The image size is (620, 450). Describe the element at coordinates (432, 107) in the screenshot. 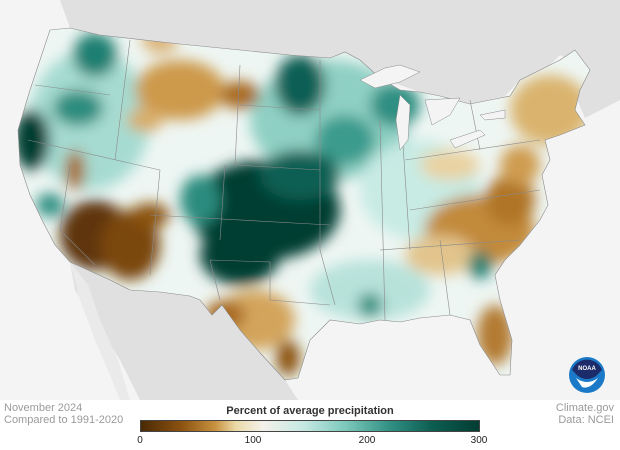

I see `great-lakes` at that location.